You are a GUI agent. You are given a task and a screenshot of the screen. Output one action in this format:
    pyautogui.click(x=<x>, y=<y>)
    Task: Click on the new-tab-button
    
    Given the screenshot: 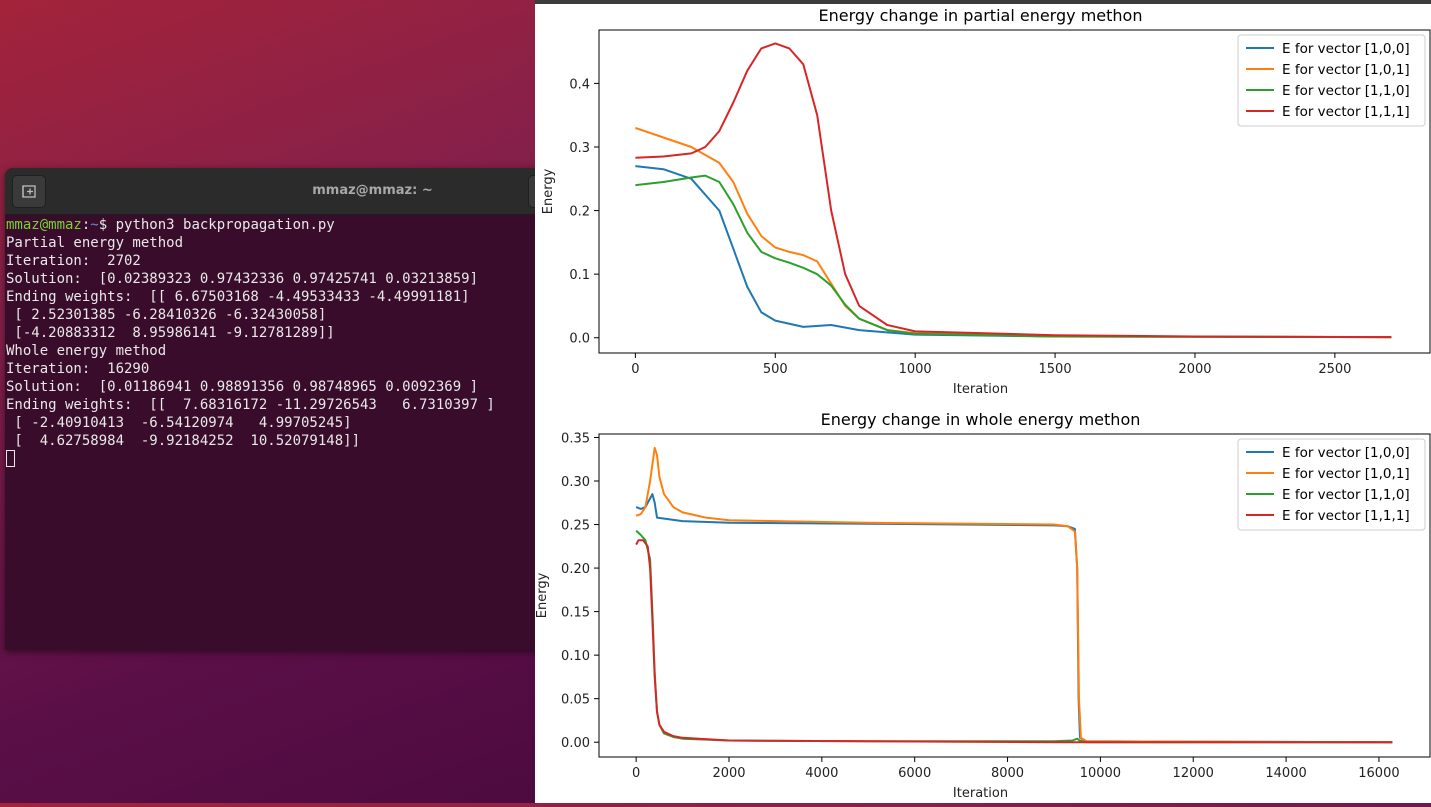 What is the action you would take?
    pyautogui.click(x=29, y=191)
    